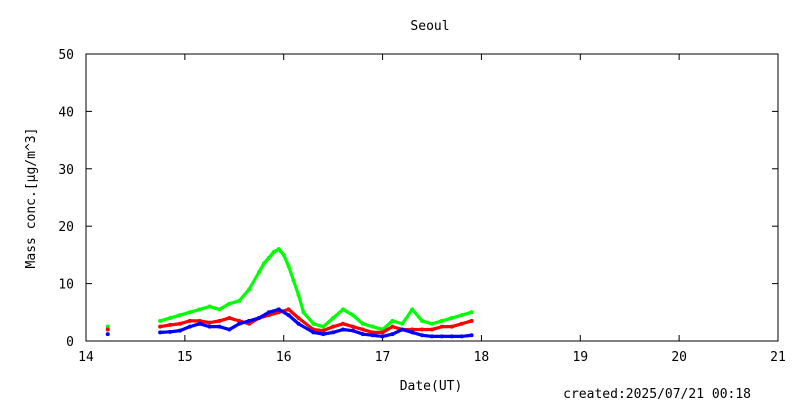 Image resolution: width=800 pixels, height=400 pixels. I want to click on x-tick-label: 18, so click(482, 357).